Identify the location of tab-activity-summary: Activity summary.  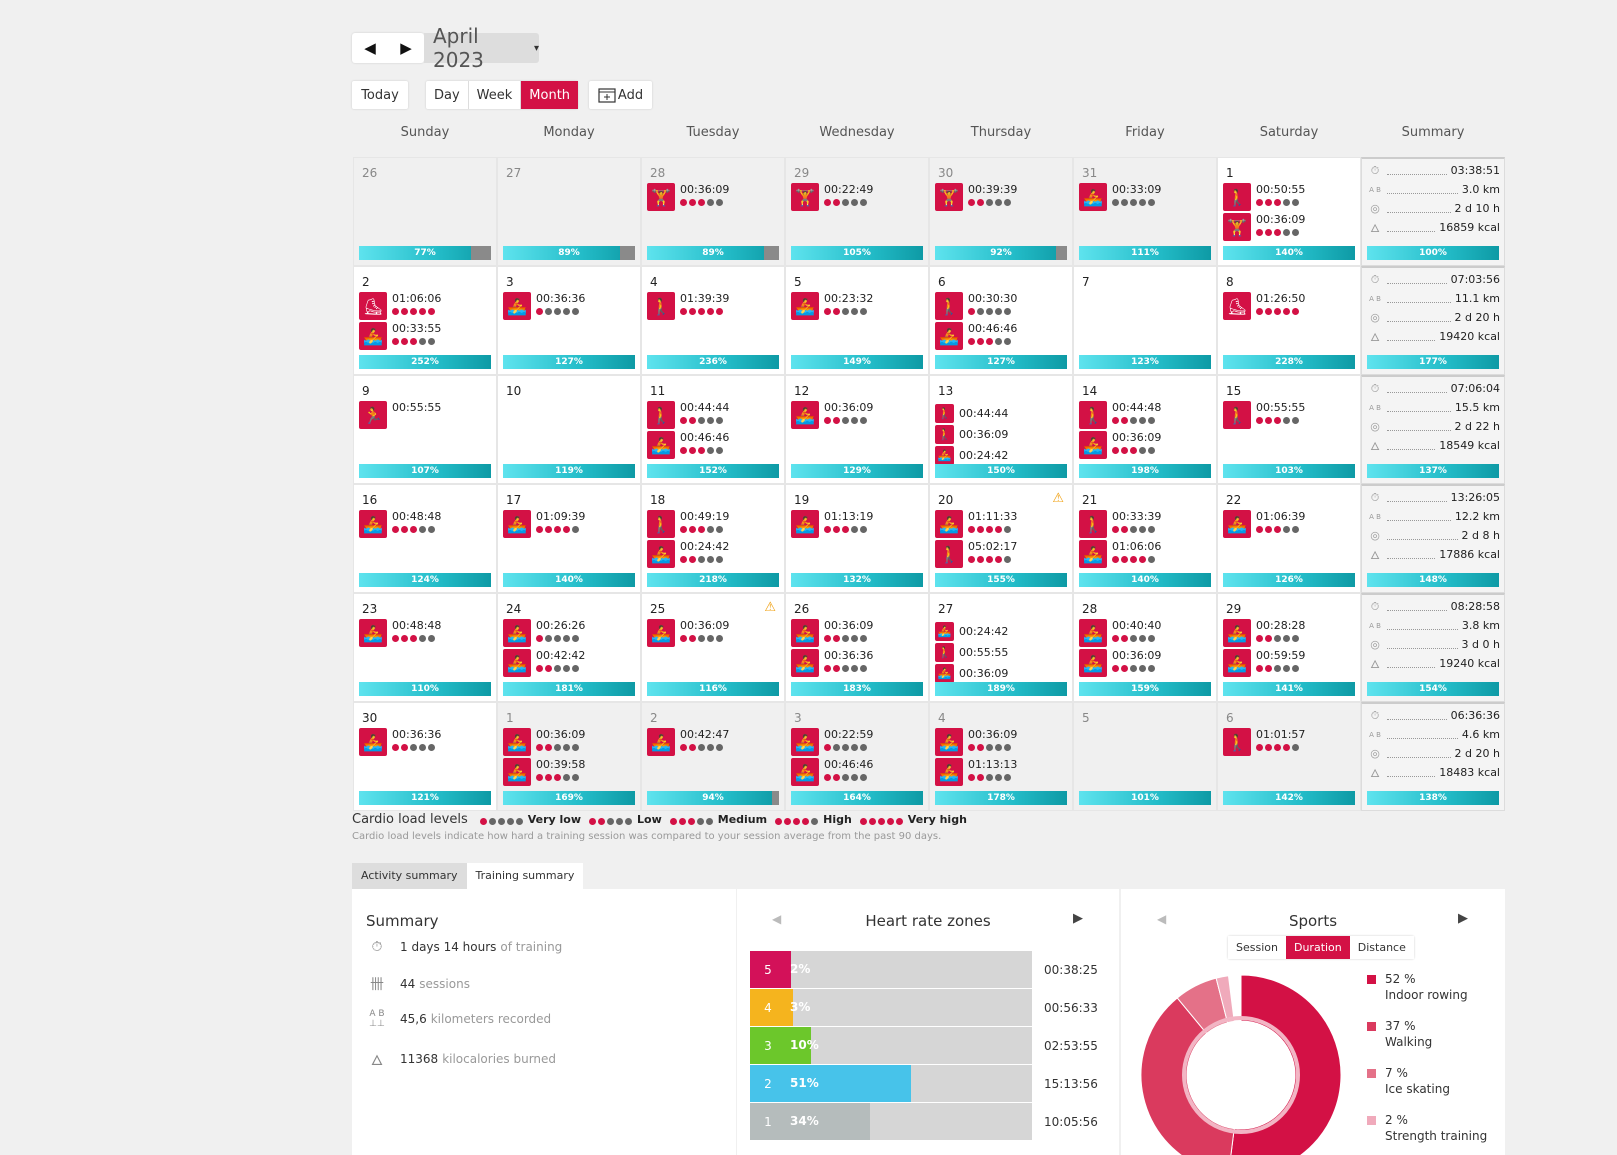
(409, 876).